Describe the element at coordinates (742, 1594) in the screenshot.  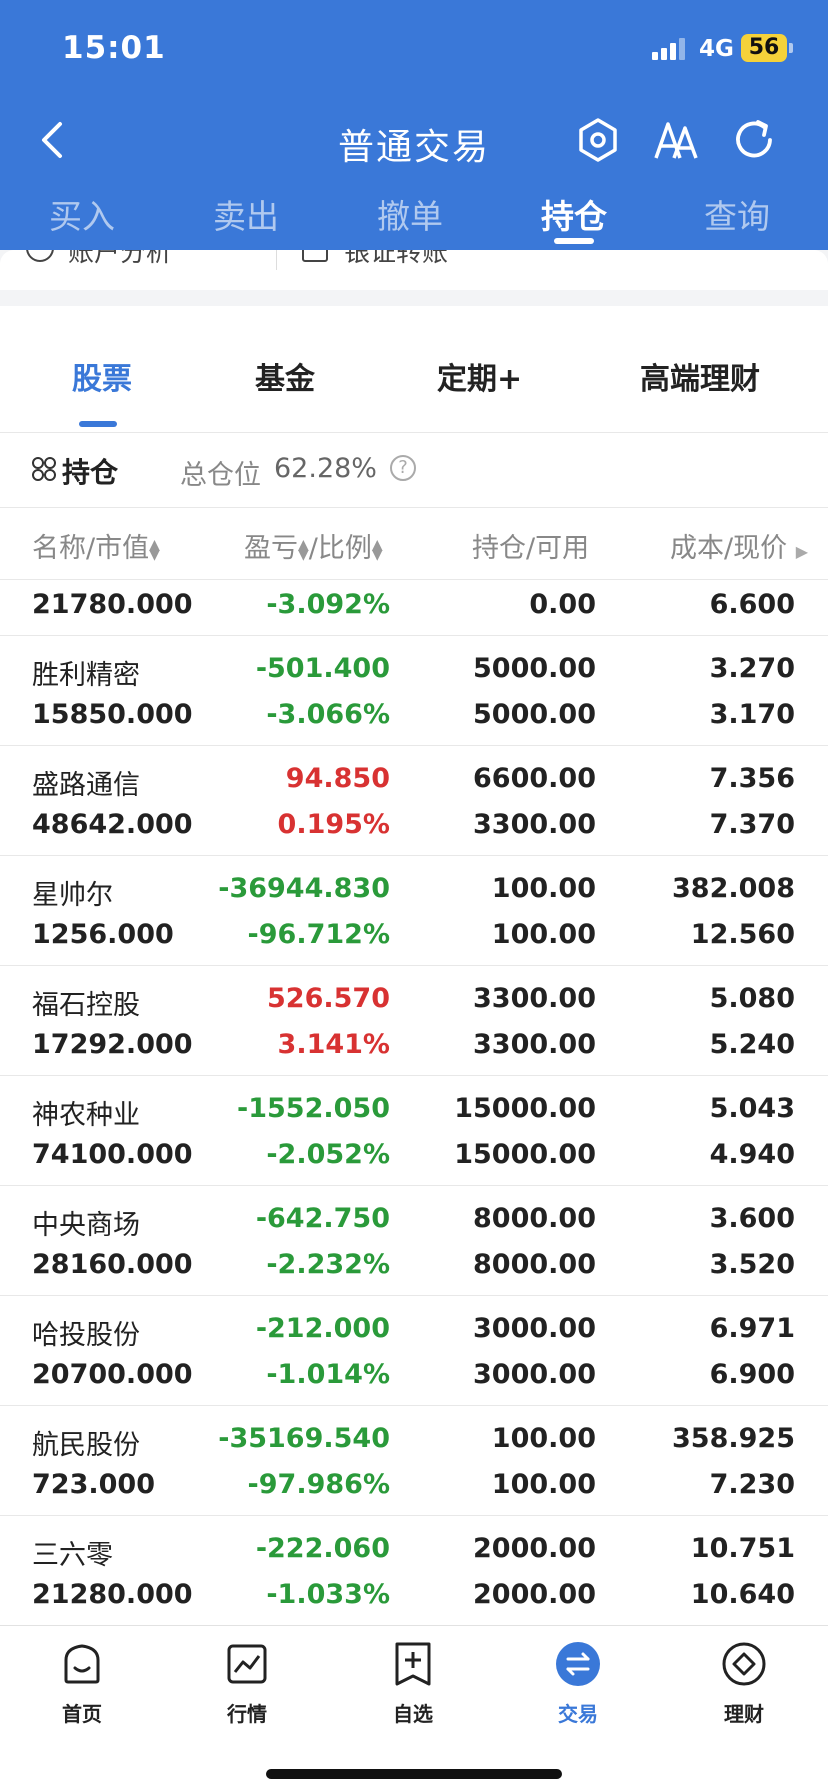
I see `current-price: 10.640` at that location.